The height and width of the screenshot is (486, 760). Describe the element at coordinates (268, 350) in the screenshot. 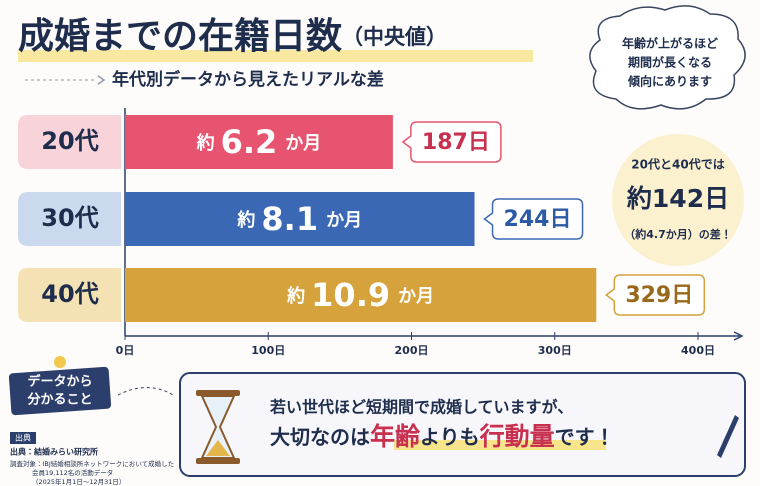

I see `x-tick-label: 100日` at that location.